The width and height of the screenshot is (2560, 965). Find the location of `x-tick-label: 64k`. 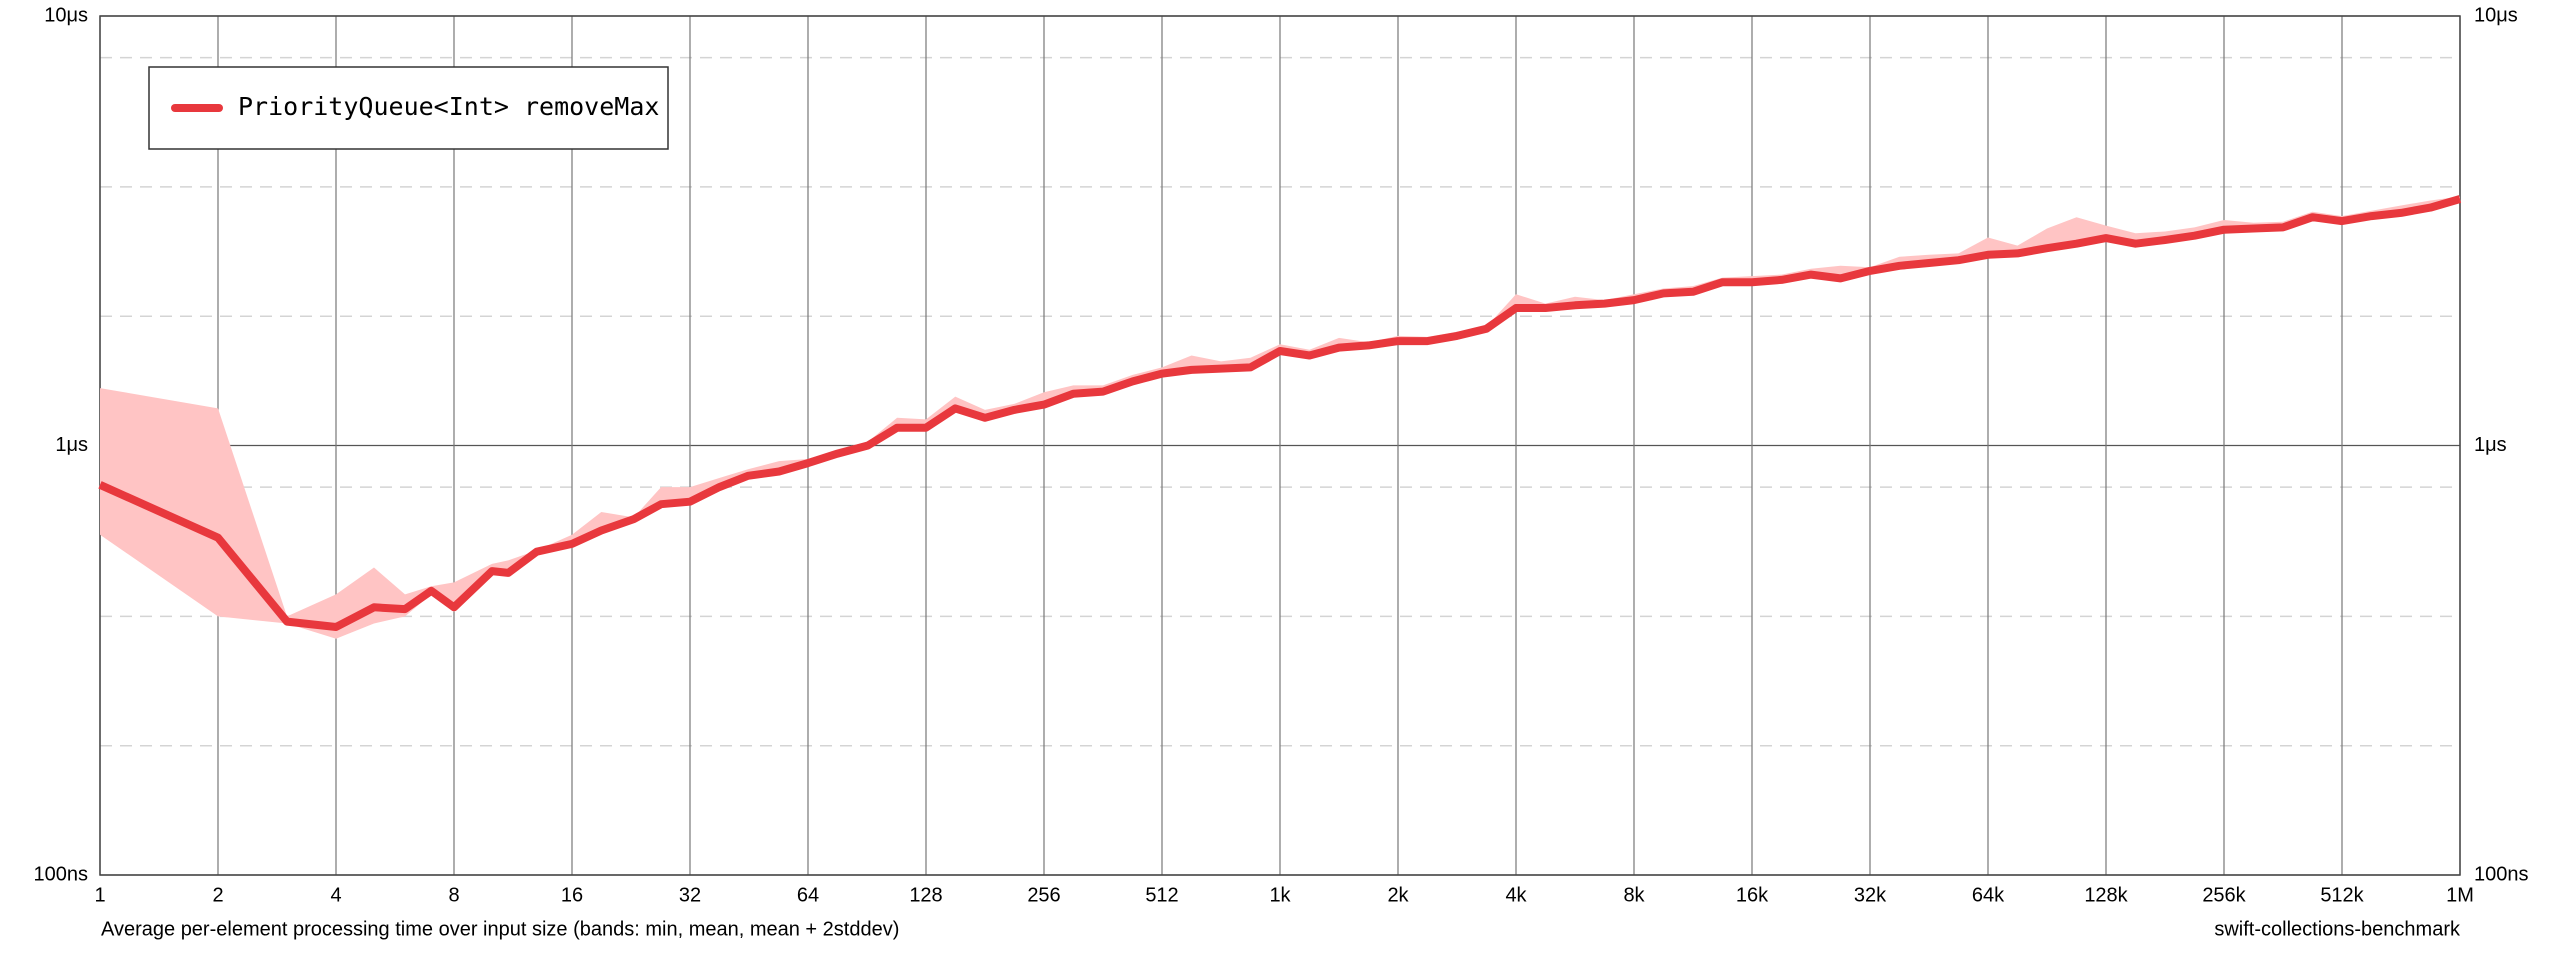

x-tick-label: 64k is located at coordinates (1988, 895).